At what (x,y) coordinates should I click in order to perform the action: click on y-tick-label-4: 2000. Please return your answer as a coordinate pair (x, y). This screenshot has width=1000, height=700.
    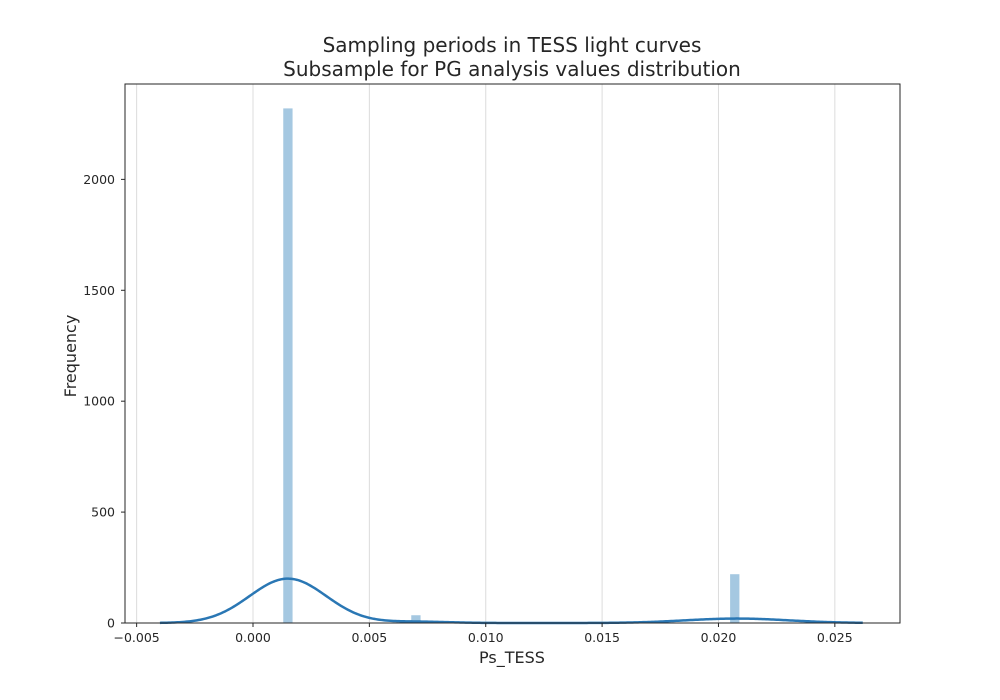
    Looking at the image, I should click on (99, 179).